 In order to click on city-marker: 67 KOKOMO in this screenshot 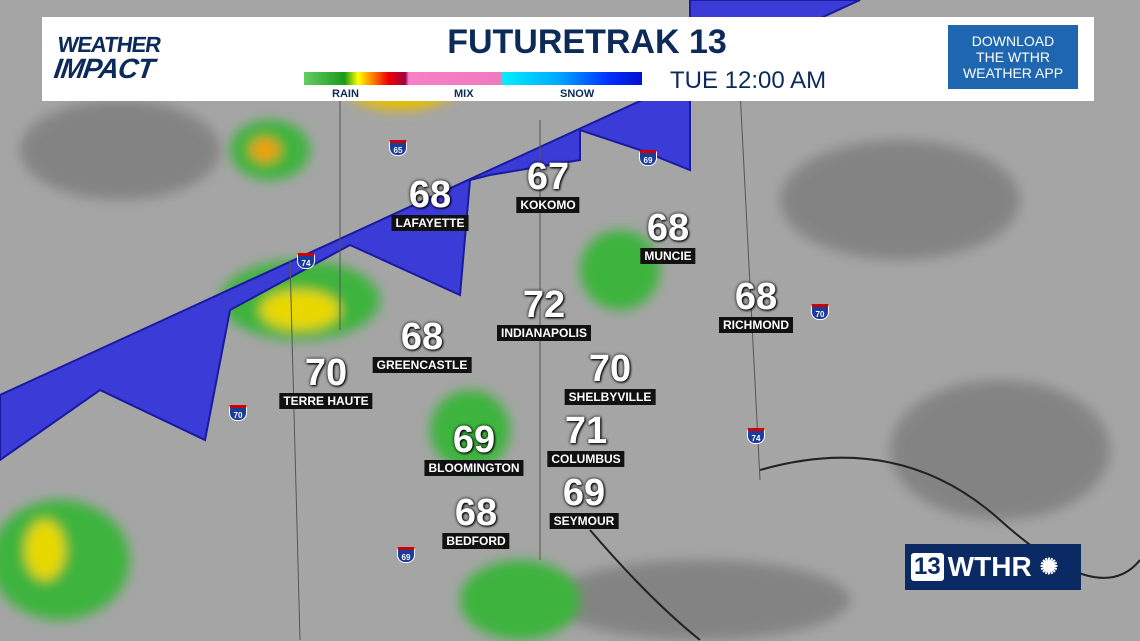, I will do `click(548, 185)`.